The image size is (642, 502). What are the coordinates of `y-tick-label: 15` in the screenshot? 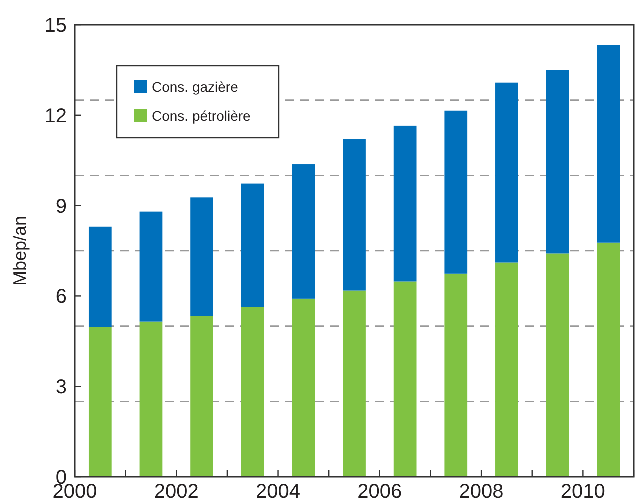 It's located at (55, 26).